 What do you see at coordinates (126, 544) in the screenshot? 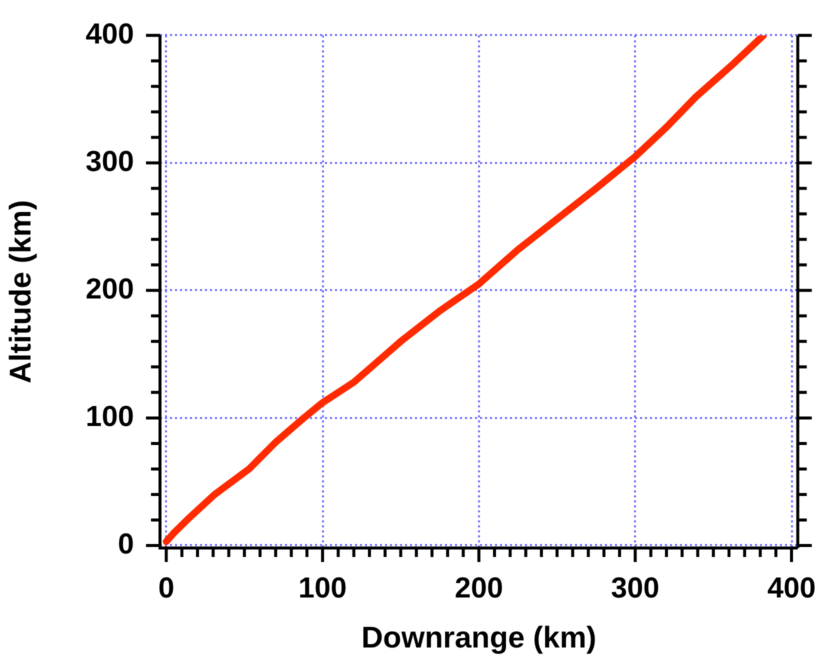
I see `y-tick-label: 0` at bounding box center [126, 544].